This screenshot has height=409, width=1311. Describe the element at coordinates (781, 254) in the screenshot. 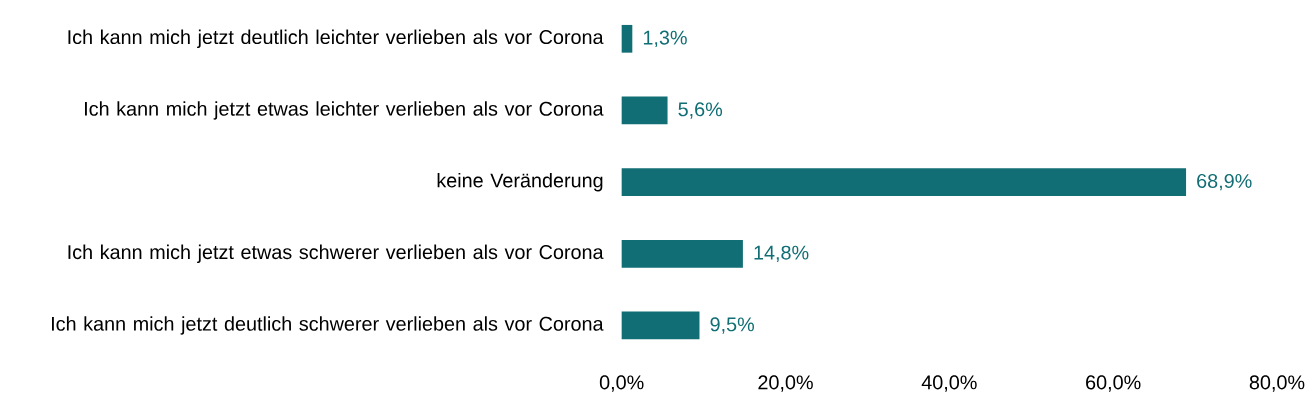

I see `data-label: 14,8%` at that location.